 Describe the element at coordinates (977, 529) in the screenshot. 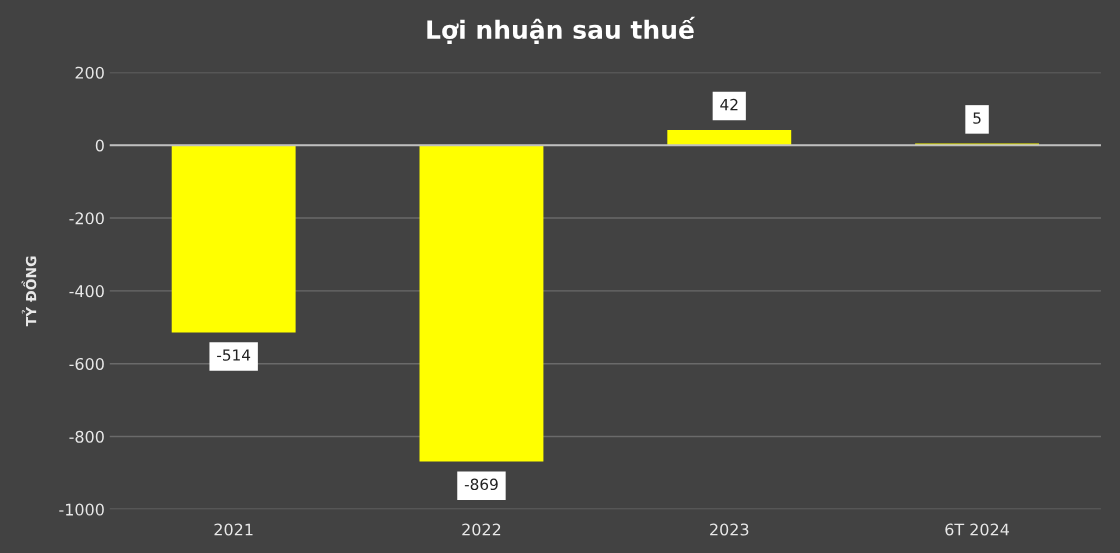

I see `x-tick-label: 6T 2024` at that location.